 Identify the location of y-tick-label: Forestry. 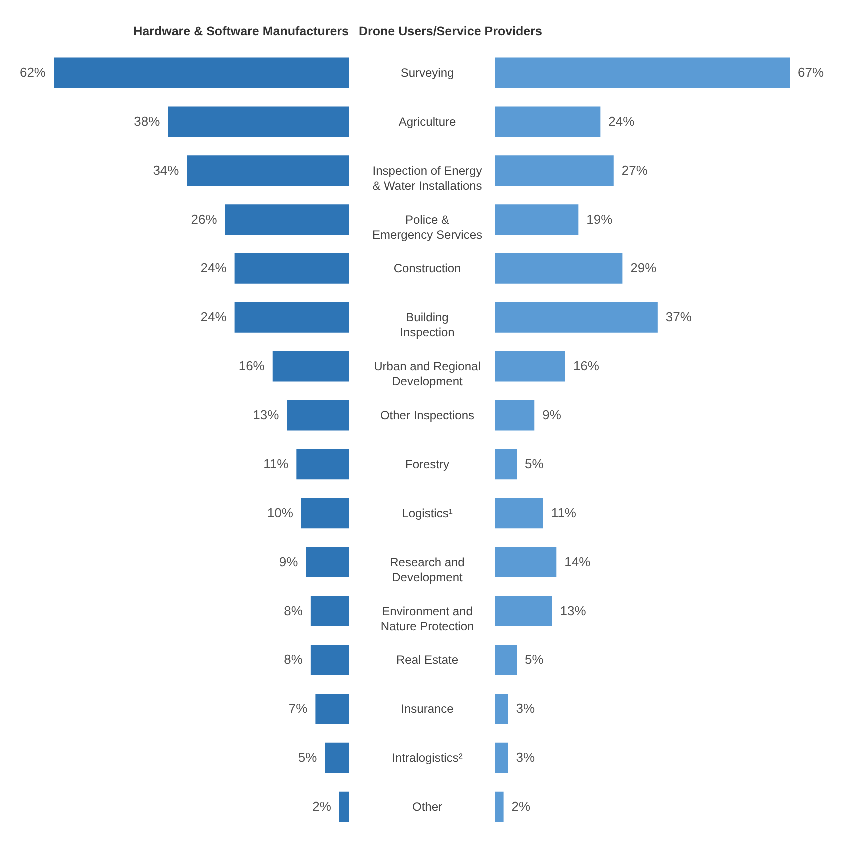
(427, 464).